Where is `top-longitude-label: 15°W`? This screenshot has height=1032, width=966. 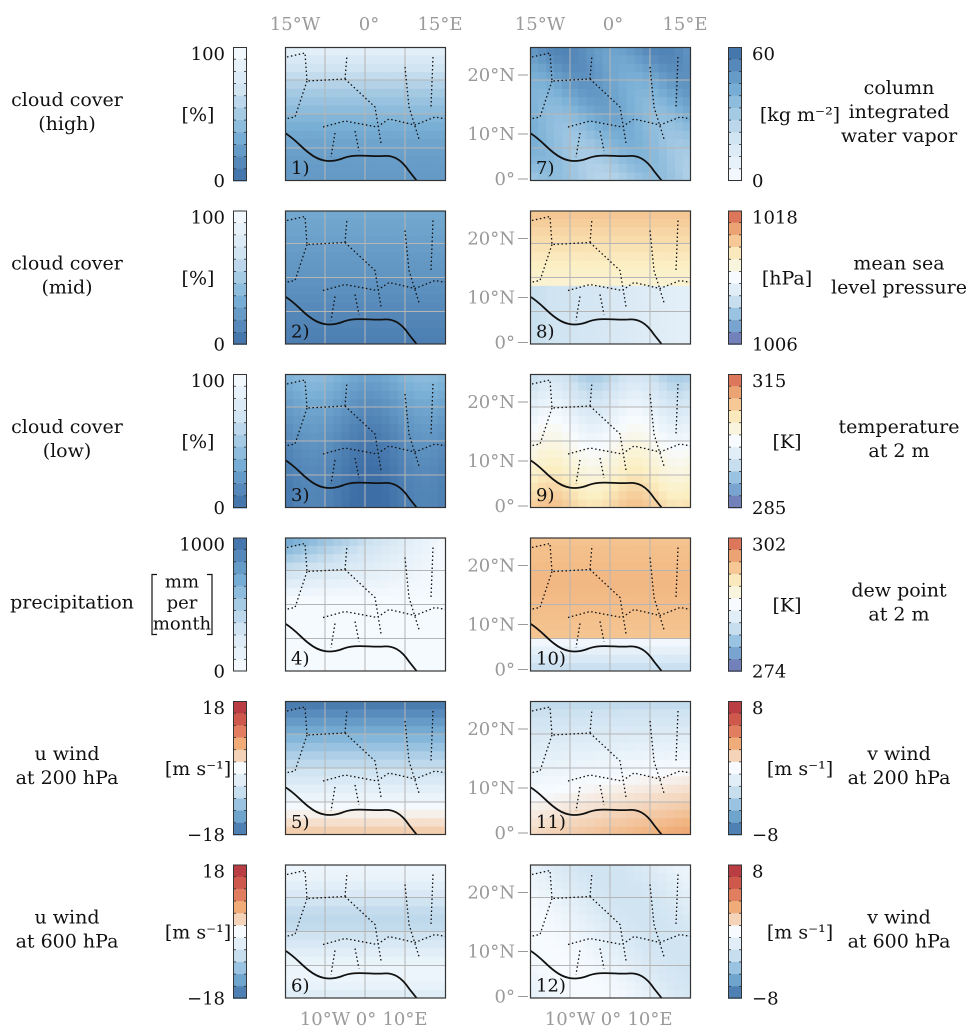 top-longitude-label: 15°W is located at coordinates (295, 24).